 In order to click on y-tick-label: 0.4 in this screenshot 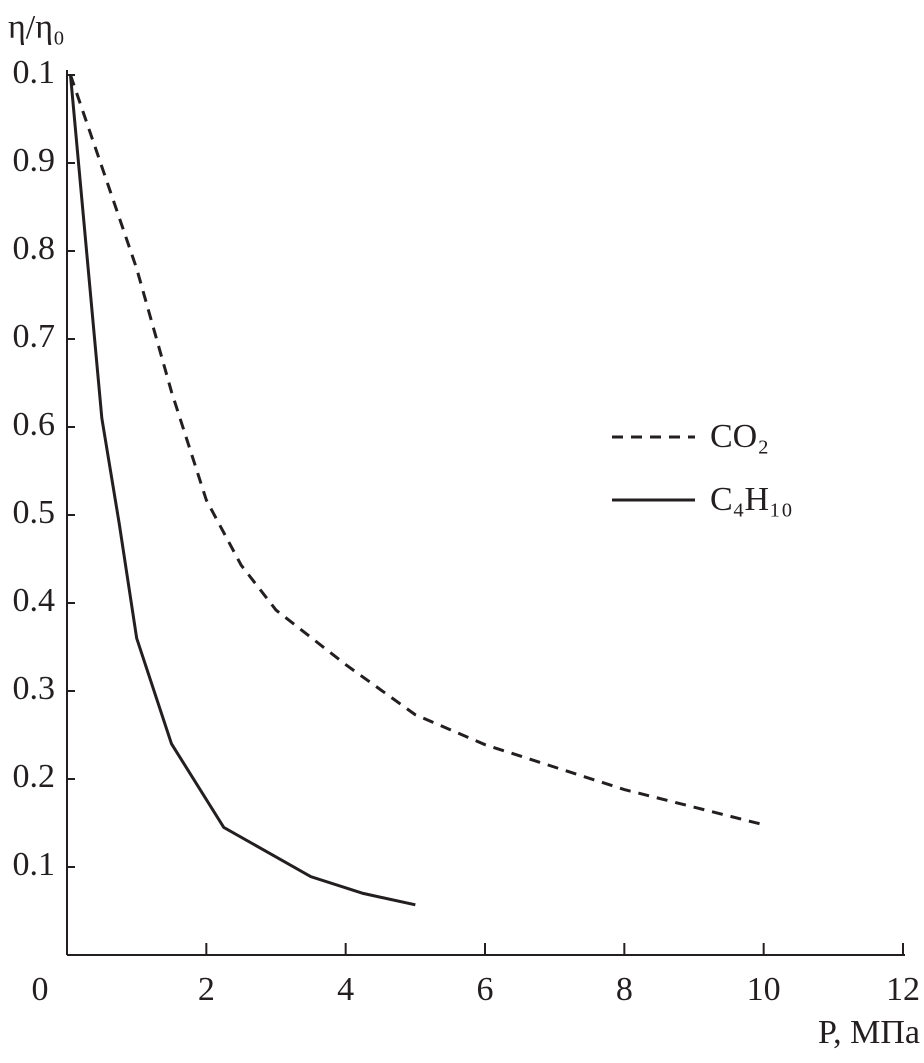, I will do `click(34, 600)`.